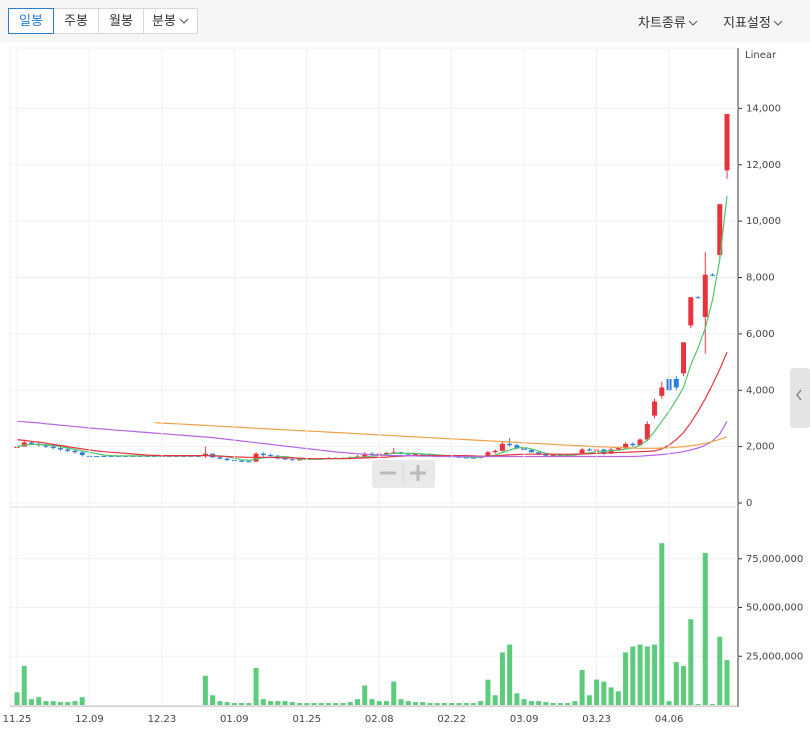 The image size is (810, 742). What do you see at coordinates (760, 278) in the screenshot?
I see `y-tick-label: 8,000` at bounding box center [760, 278].